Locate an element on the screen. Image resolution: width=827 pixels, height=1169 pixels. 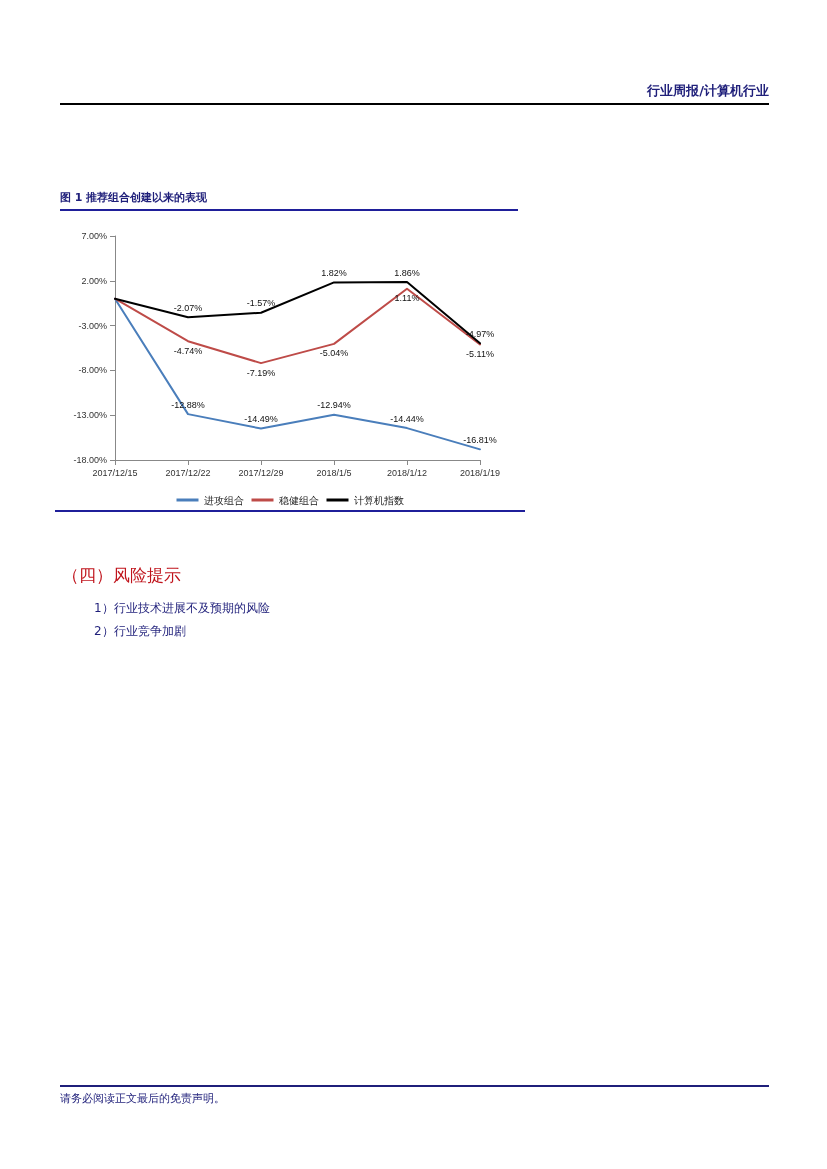
legend-label: 计算机指数 is located at coordinates (378, 500).